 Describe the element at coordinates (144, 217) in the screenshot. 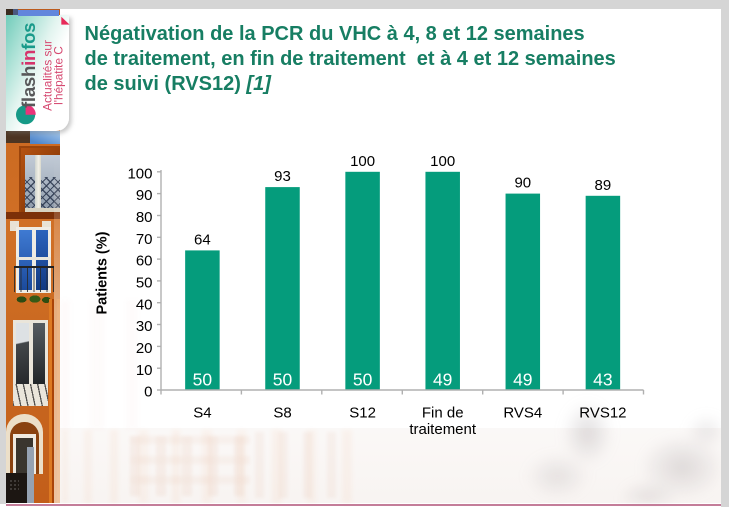

I see `svg-text: 80` at that location.